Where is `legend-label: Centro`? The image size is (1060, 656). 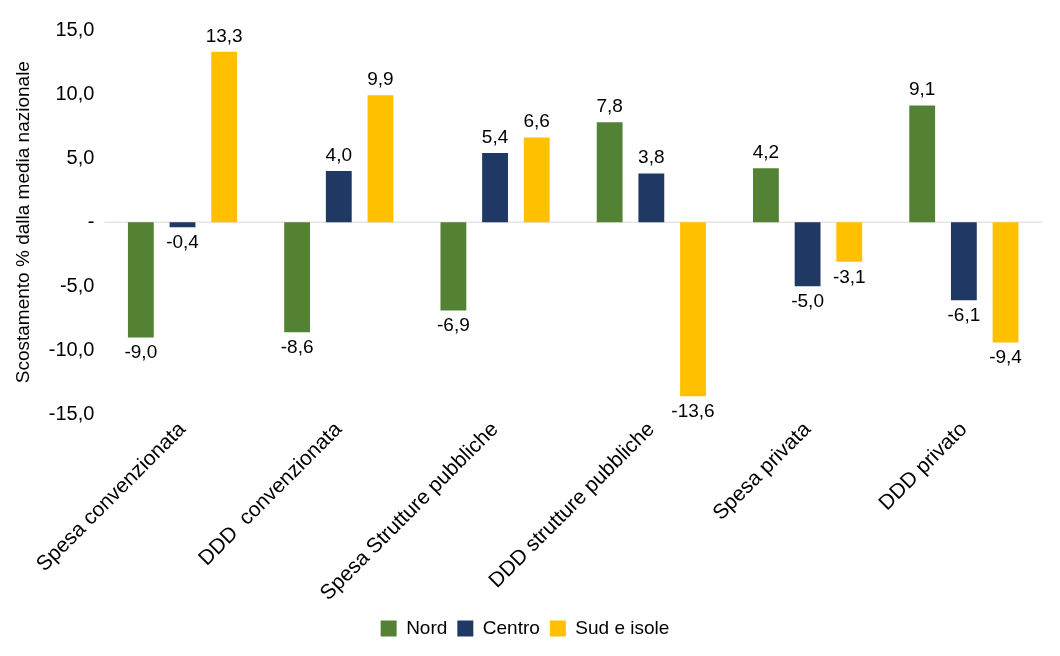
legend-label: Centro is located at coordinates (511, 627).